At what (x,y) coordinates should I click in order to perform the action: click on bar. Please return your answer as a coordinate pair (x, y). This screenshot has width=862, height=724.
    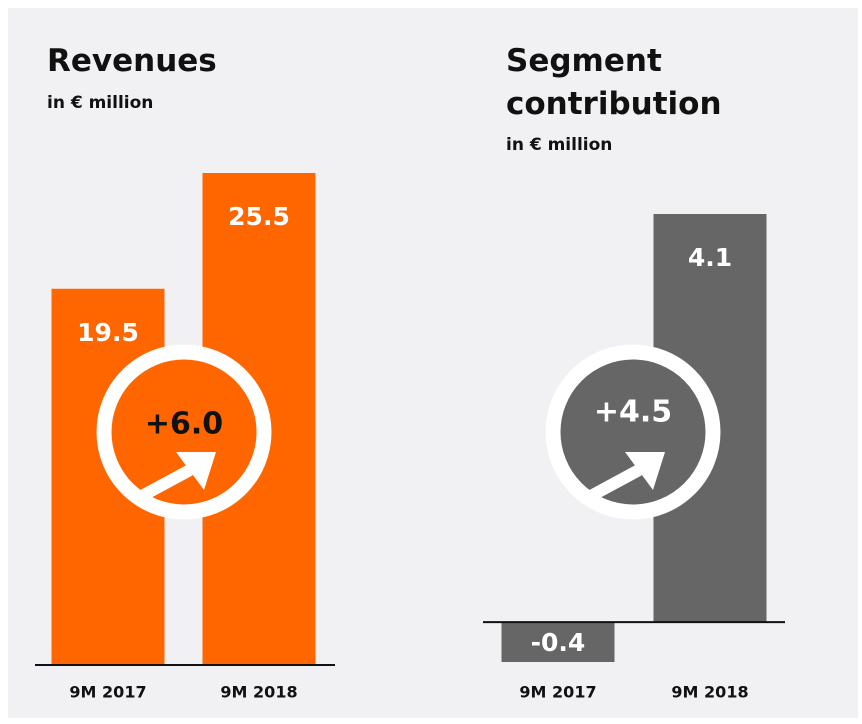
    Looking at the image, I should click on (558, 642).